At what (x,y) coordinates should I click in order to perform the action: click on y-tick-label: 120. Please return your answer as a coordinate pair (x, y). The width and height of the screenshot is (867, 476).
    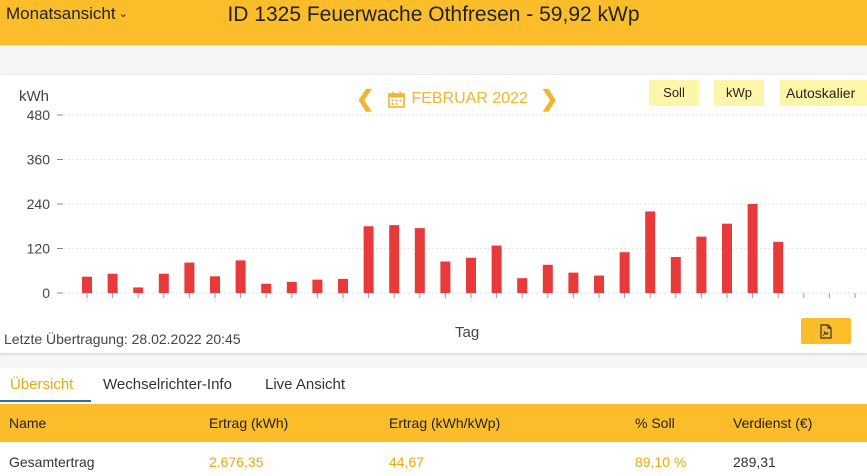
    Looking at the image, I should click on (39, 249).